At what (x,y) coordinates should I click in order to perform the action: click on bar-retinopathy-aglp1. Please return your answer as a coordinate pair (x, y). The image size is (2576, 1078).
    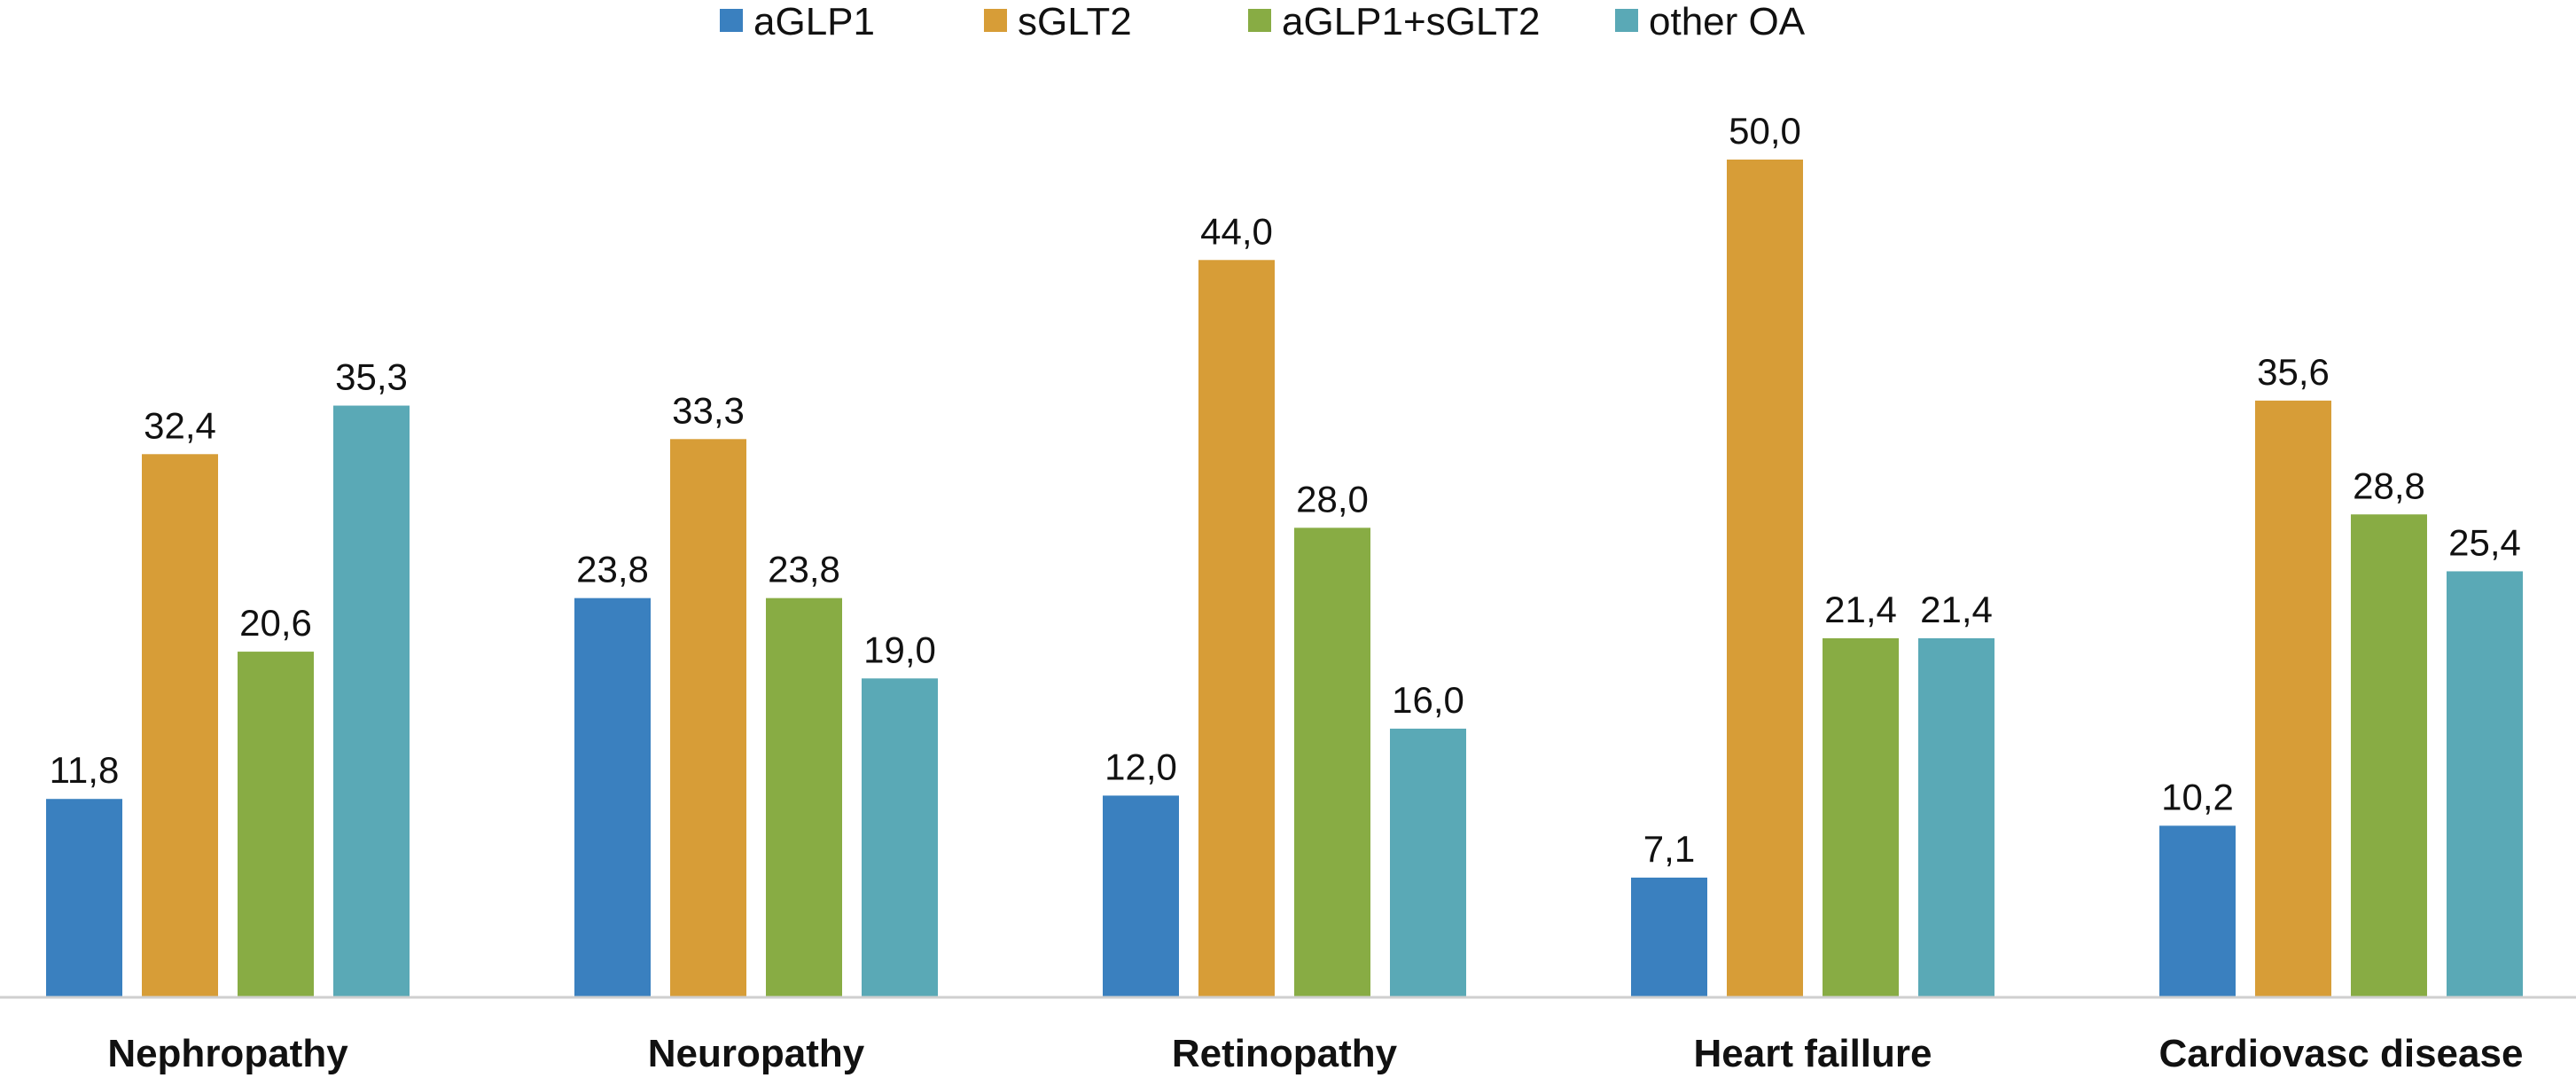
    Looking at the image, I should click on (1141, 895).